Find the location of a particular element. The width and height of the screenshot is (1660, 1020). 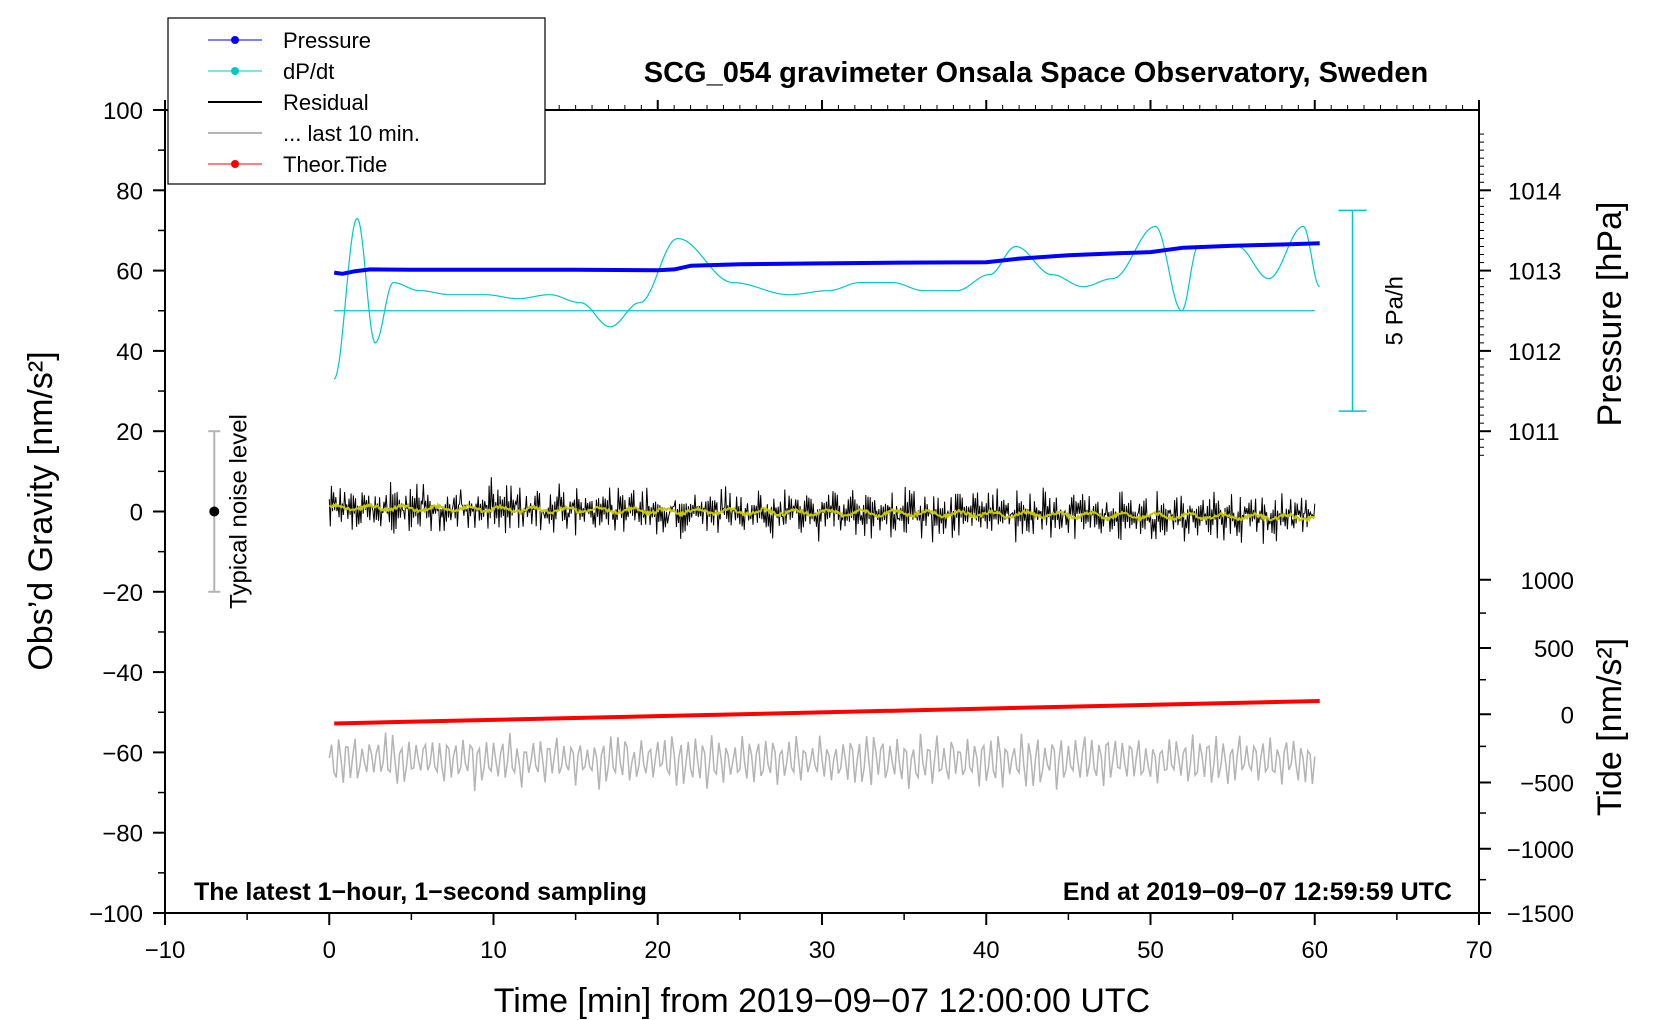

noise-bar-marker is located at coordinates (214, 511).